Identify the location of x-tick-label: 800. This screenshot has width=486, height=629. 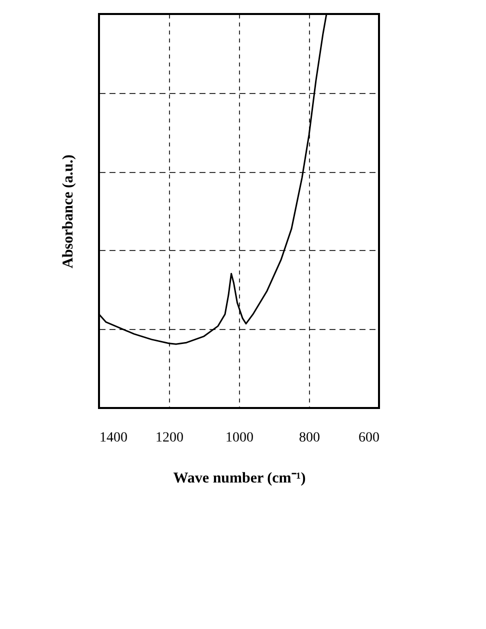
(309, 438).